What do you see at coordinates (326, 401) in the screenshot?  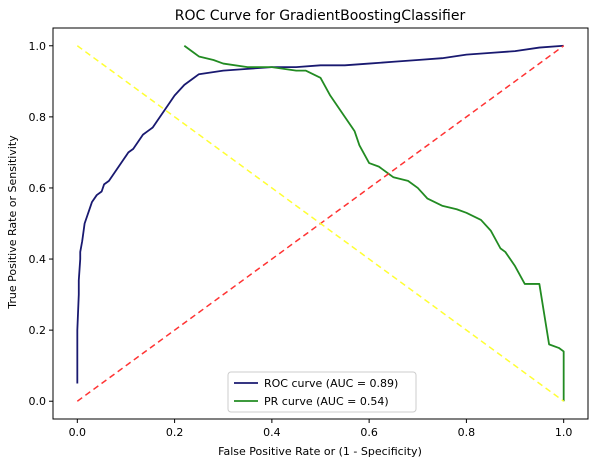 I see `legend-pr-label: PR curve (AUC = 0.54)` at bounding box center [326, 401].